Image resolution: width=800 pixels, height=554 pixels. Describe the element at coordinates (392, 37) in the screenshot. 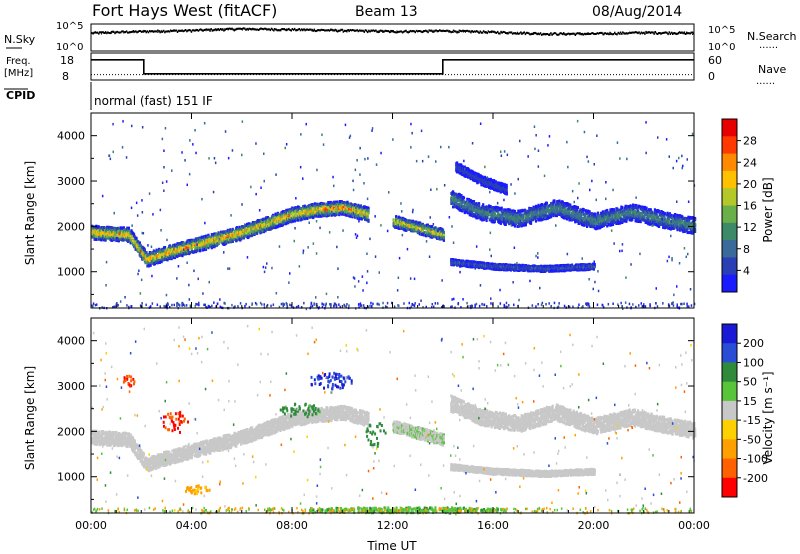

I see `noise-strip-frame` at that location.